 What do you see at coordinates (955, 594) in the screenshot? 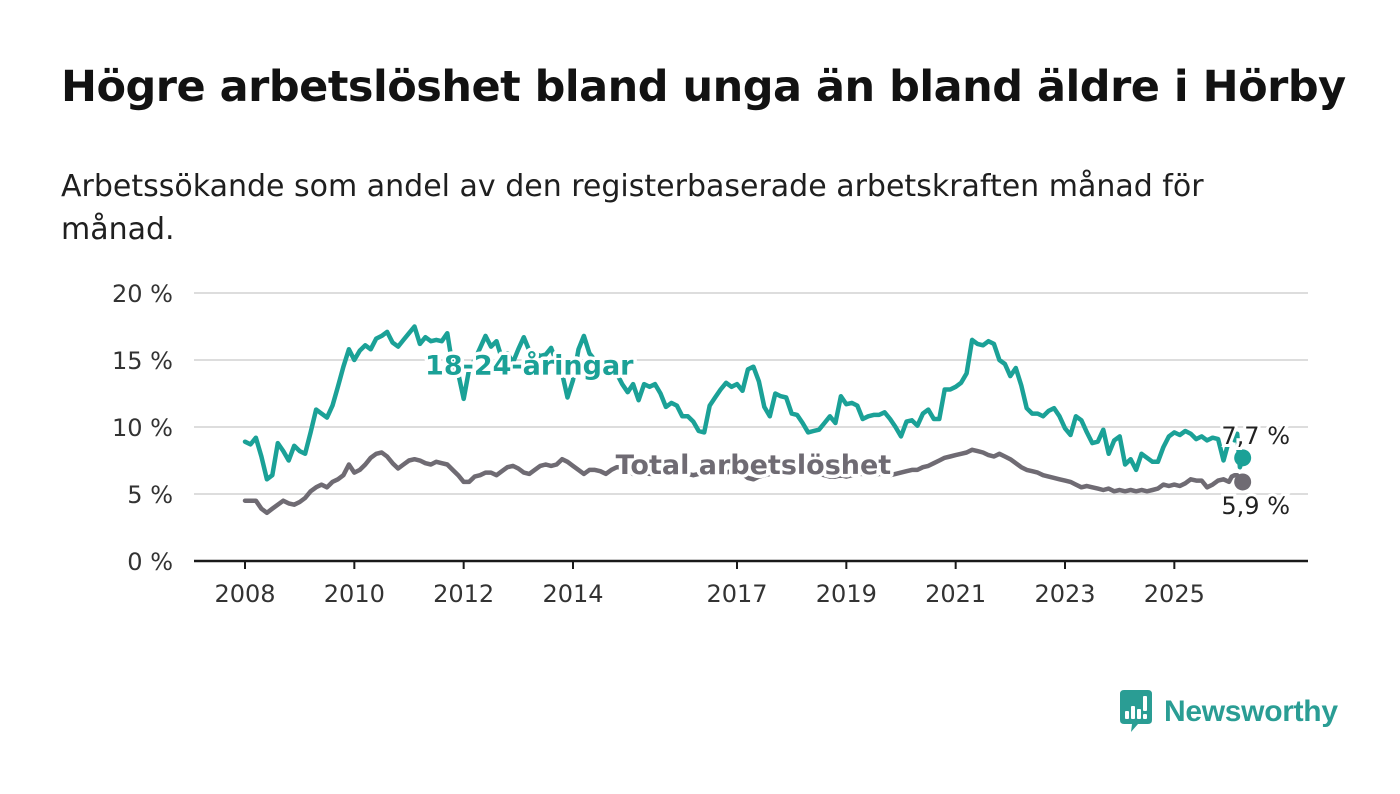
I see `x-tick-label: 2021` at bounding box center [955, 594].